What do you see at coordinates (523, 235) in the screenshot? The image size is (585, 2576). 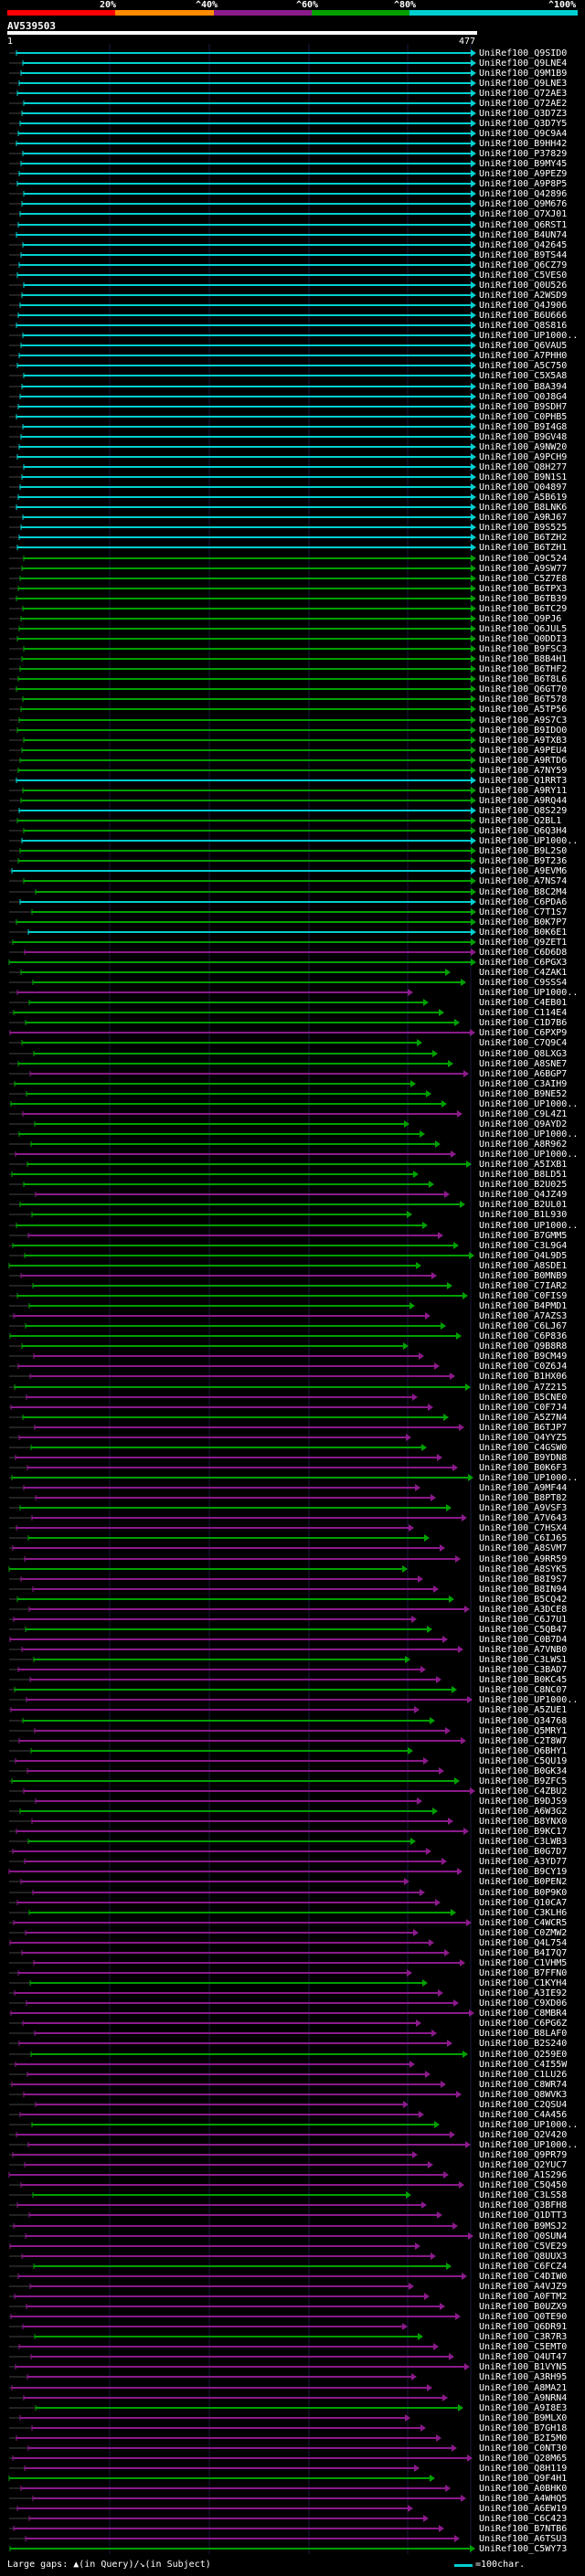 I see `hit-label: UniRef100_B4UN74` at bounding box center [523, 235].